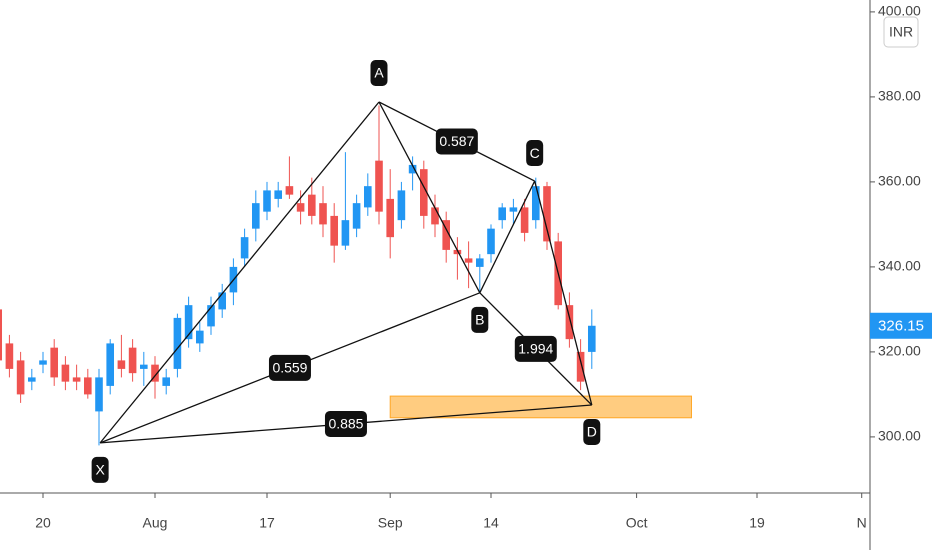 The height and width of the screenshot is (550, 932). I want to click on y-tick-label: 380.00, so click(899, 96).